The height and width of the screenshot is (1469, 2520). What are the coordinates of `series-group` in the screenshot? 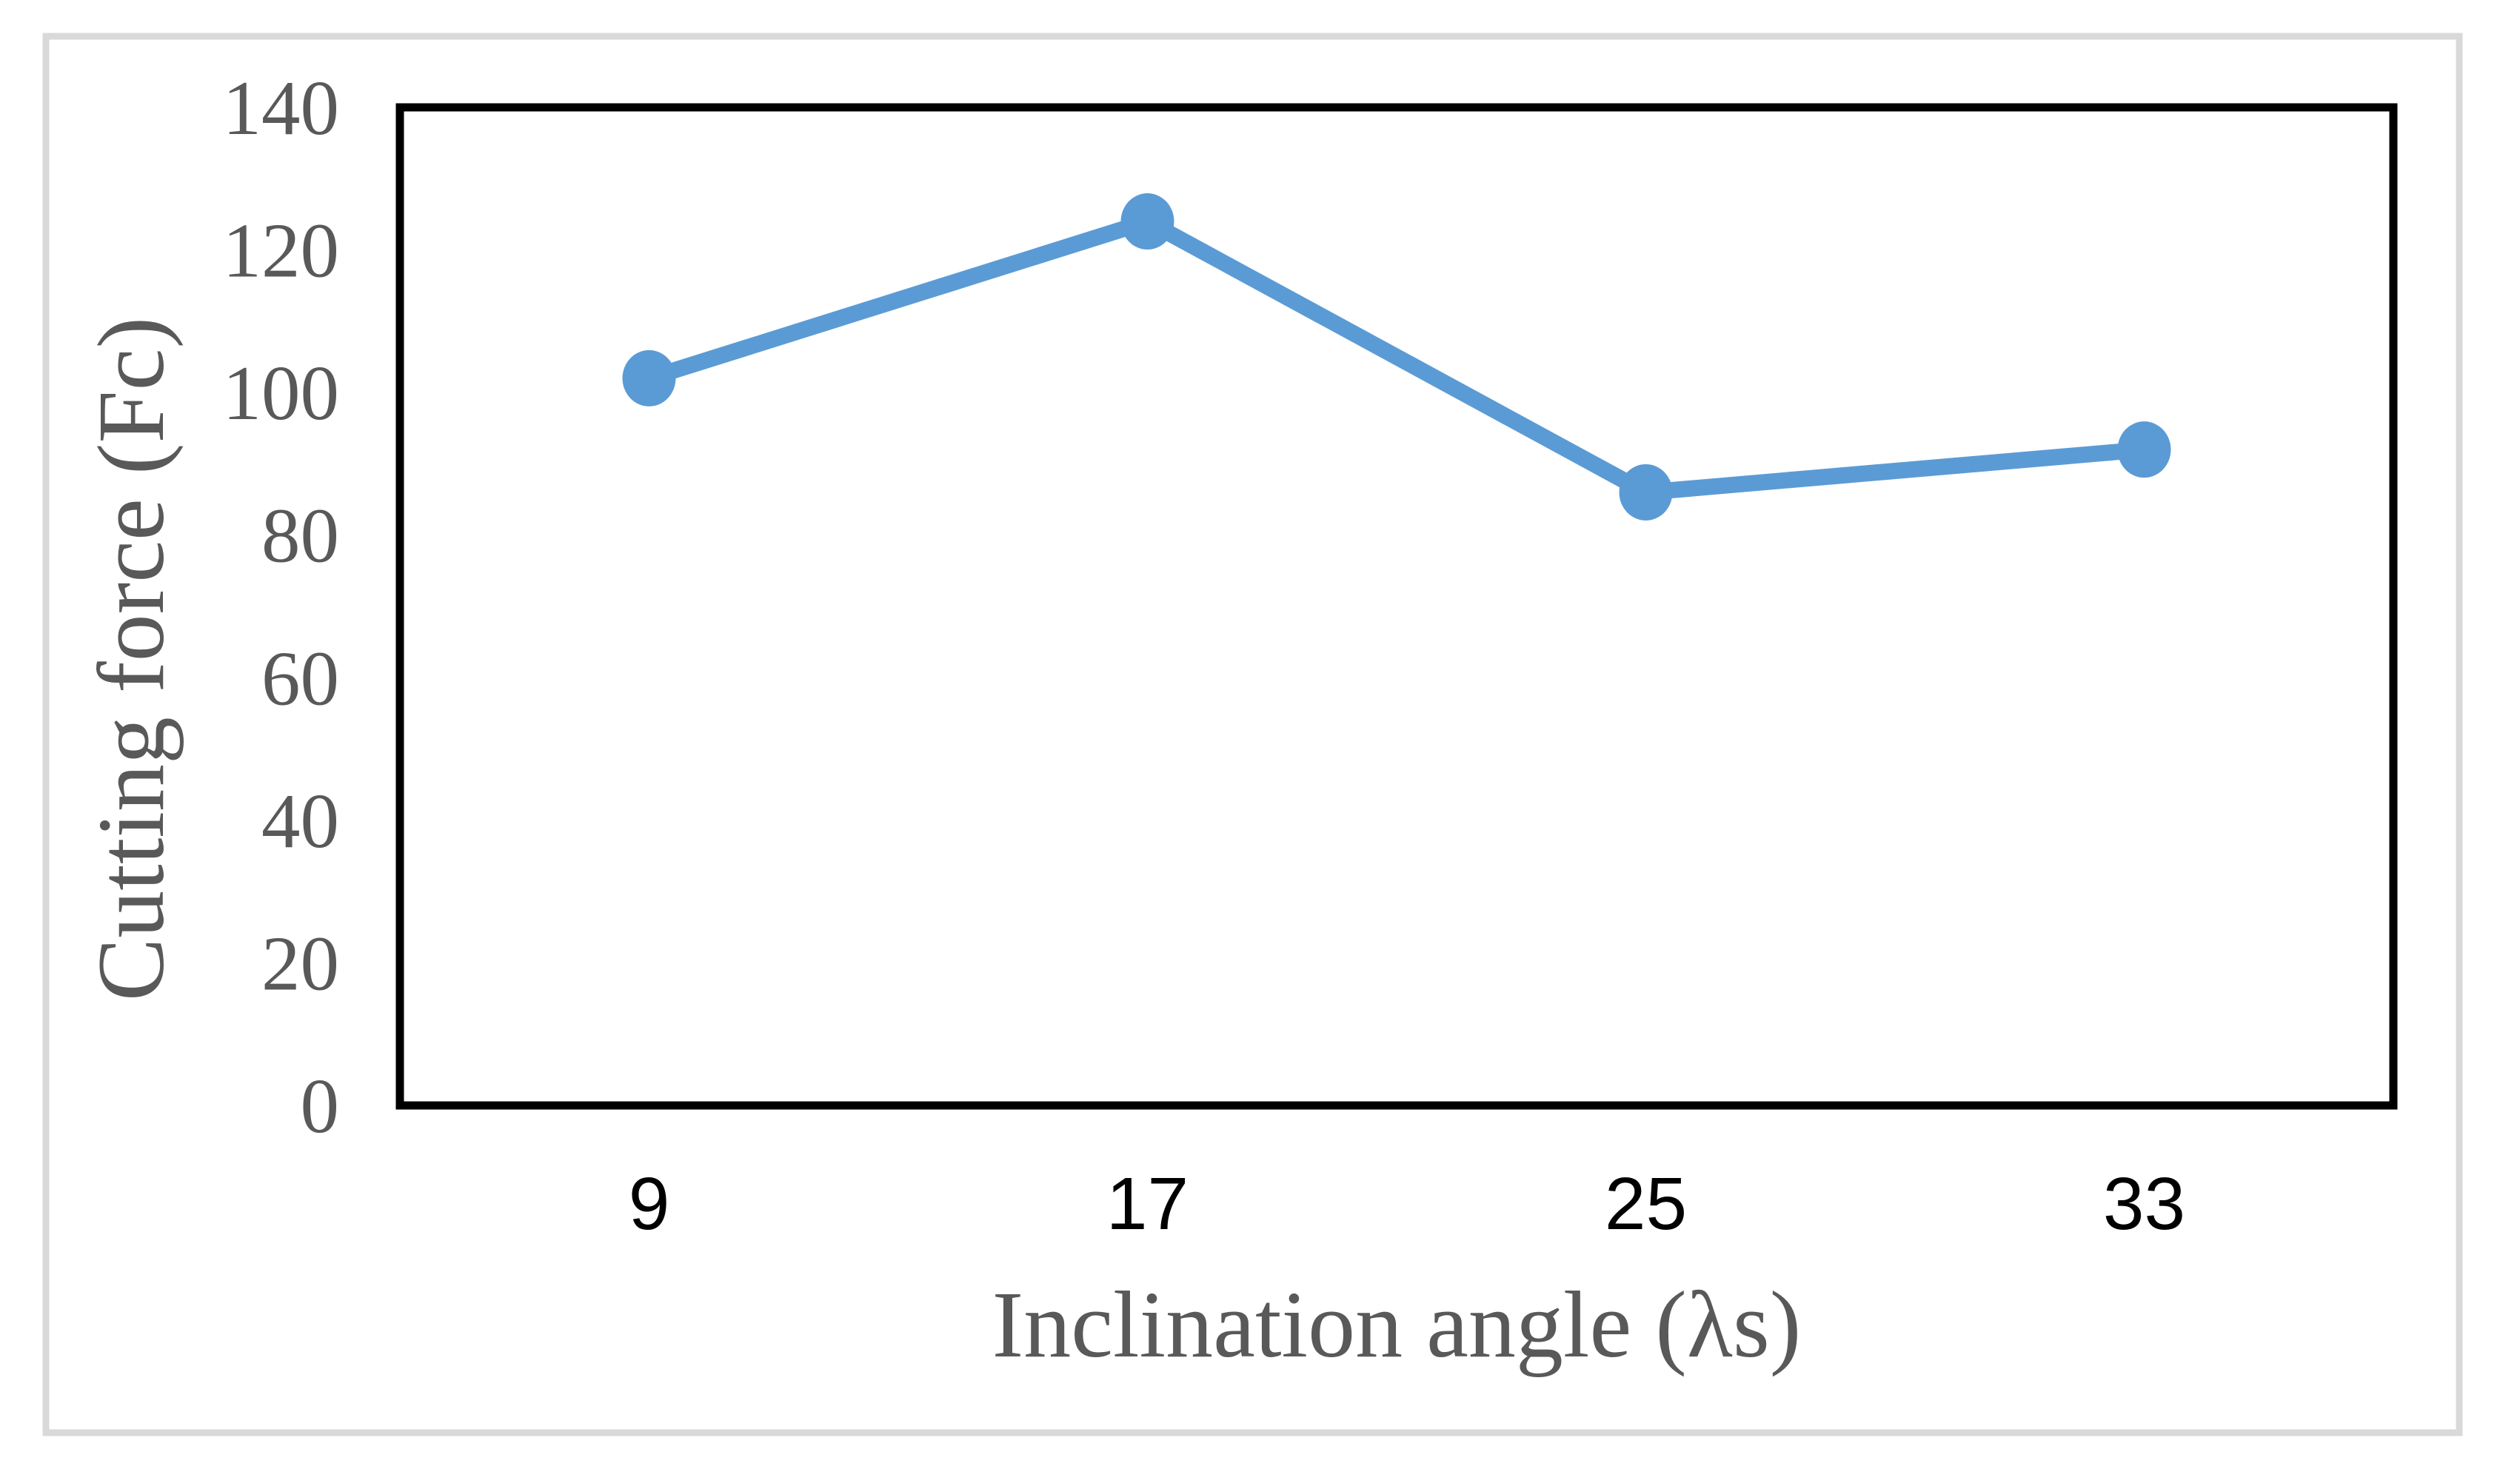 It's located at (1396, 357).